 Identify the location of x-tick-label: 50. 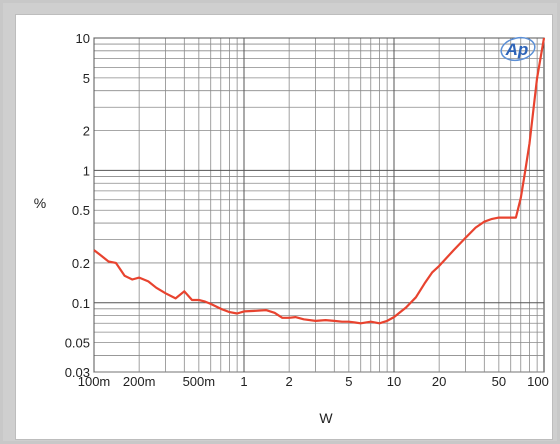
(499, 381).